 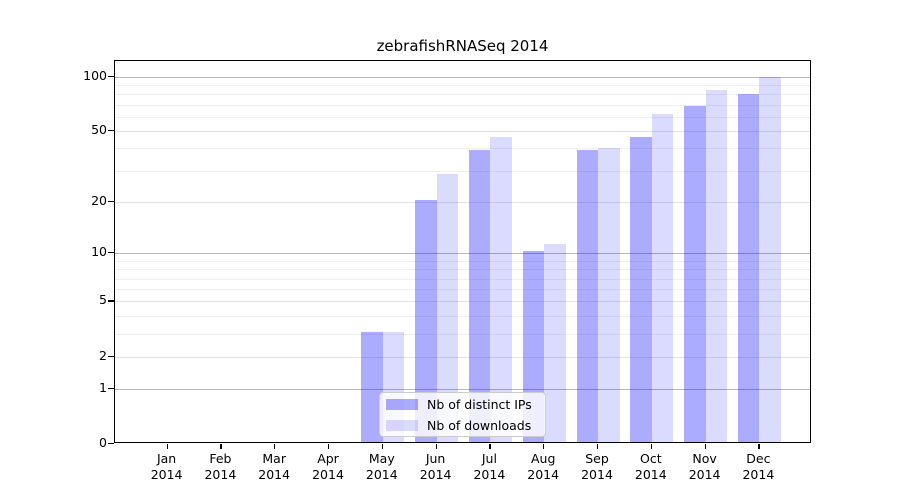 What do you see at coordinates (479, 404) in the screenshot?
I see `legend-label-distinct-ips: Nb of distinct IPs` at bounding box center [479, 404].